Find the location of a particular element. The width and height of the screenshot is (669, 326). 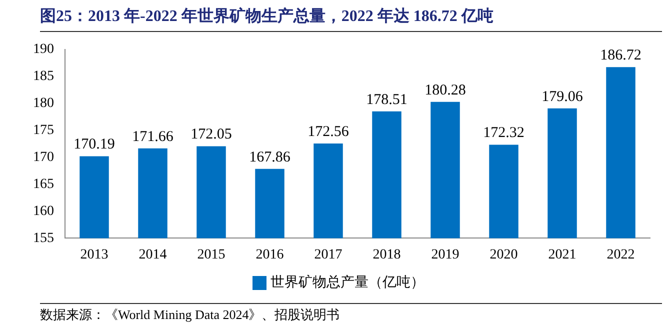

x-tick-label: 2020 is located at coordinates (504, 254).